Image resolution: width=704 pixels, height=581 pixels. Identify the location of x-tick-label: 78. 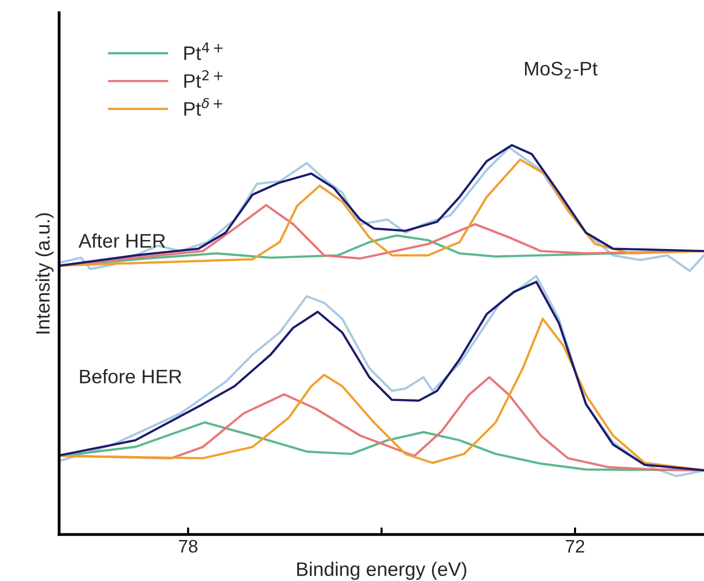
(188, 546).